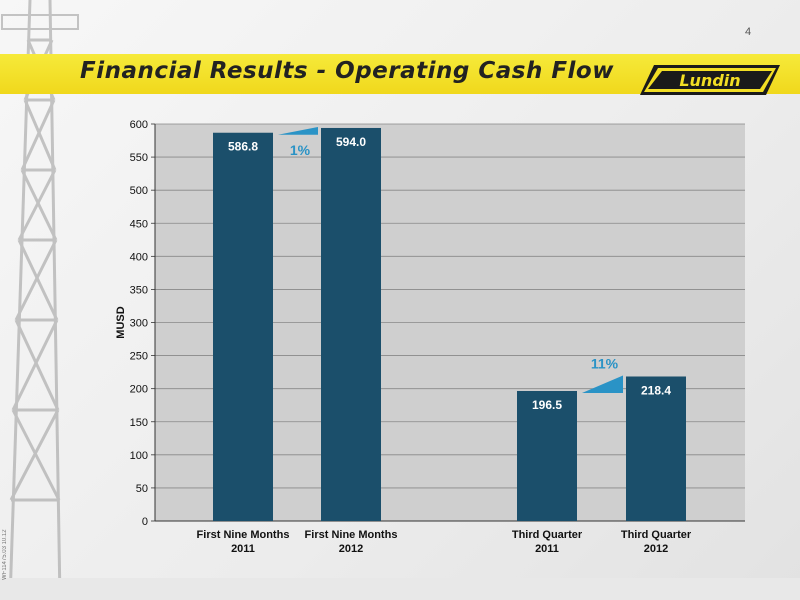 The width and height of the screenshot is (800, 600). I want to click on y-tick-label: 350, so click(139, 290).